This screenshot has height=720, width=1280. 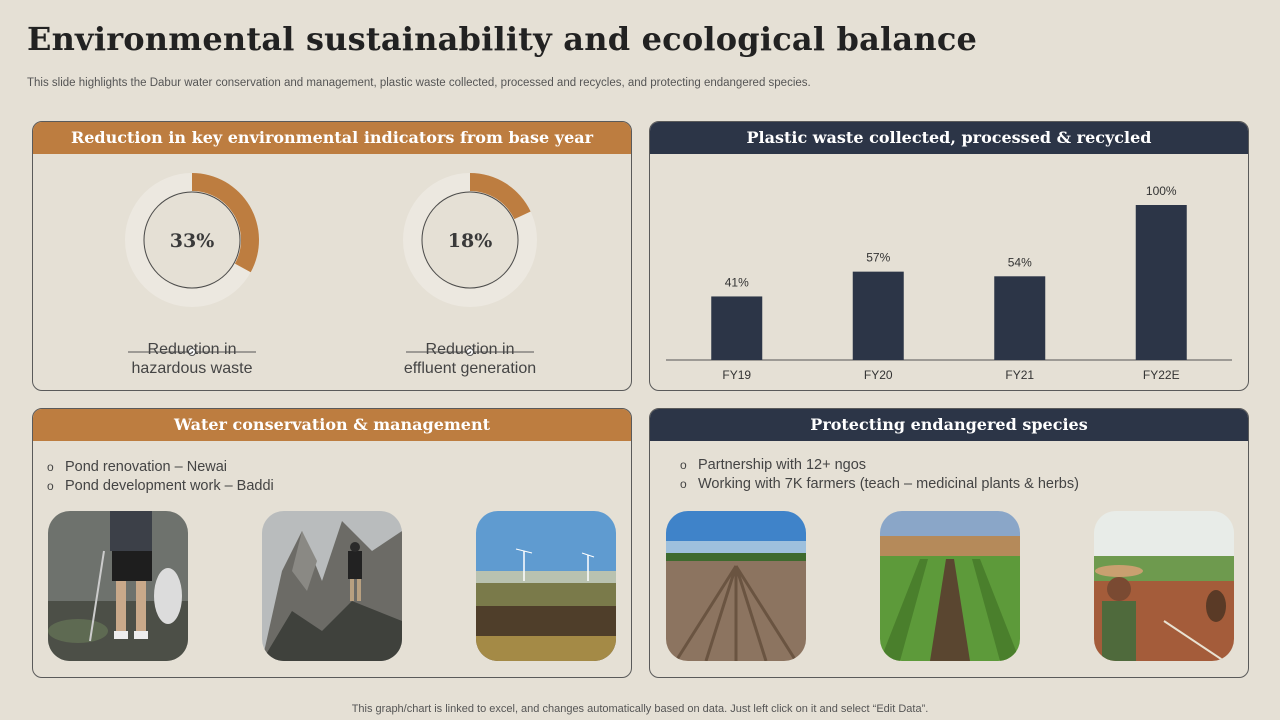 I want to click on donut-value-label: 18%, so click(x=470, y=241).